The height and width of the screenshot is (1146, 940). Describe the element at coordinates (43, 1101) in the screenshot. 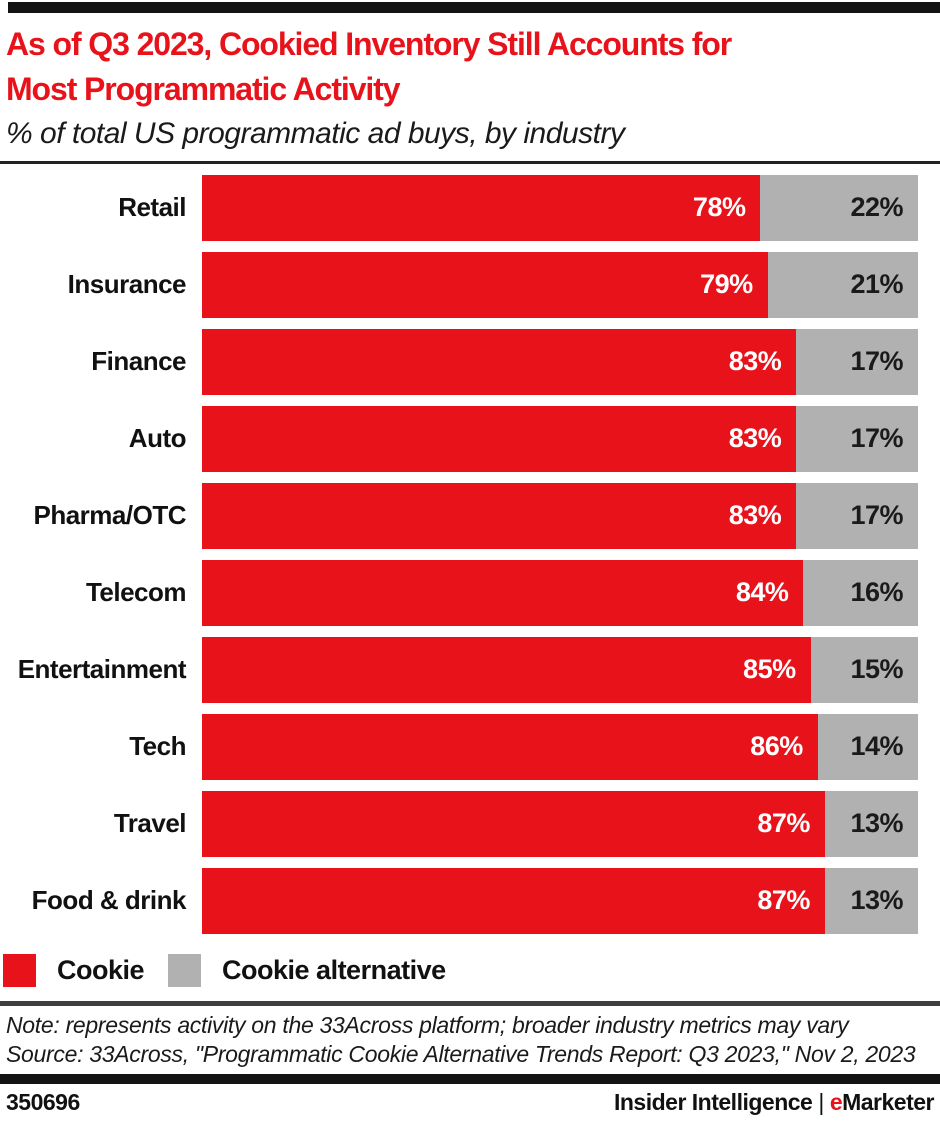

I see `chart-id: 350696` at that location.